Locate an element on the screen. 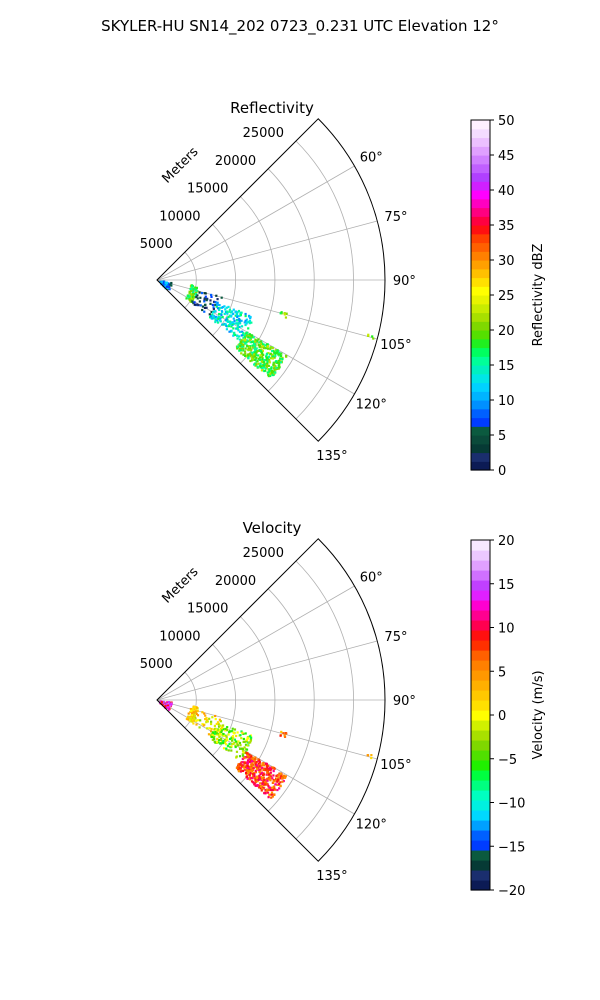  radial-tick-label: 25000 is located at coordinates (263, 553).